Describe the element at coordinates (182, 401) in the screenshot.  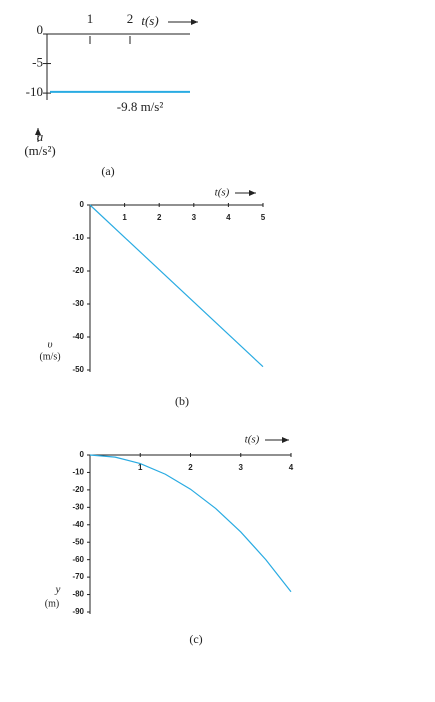
I see `caption: (b)` at that location.